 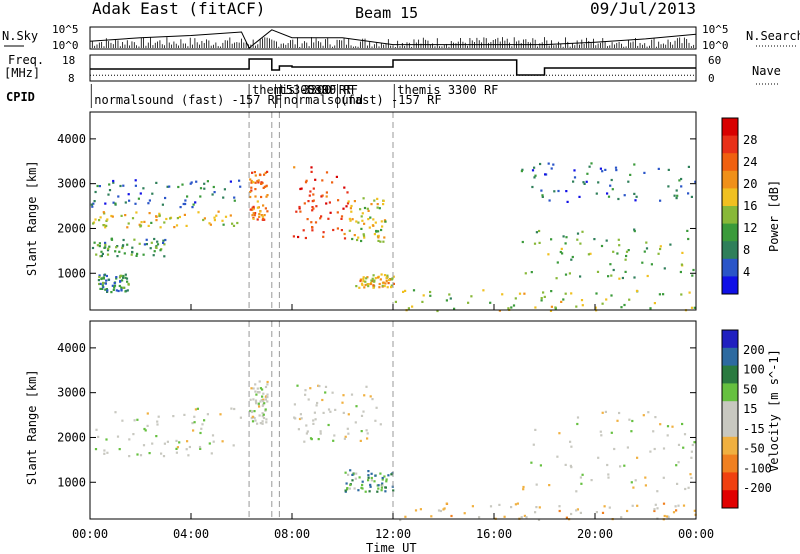 What do you see at coordinates (595, 534) in the screenshot?
I see `x-tick-label: 20:00` at bounding box center [595, 534].